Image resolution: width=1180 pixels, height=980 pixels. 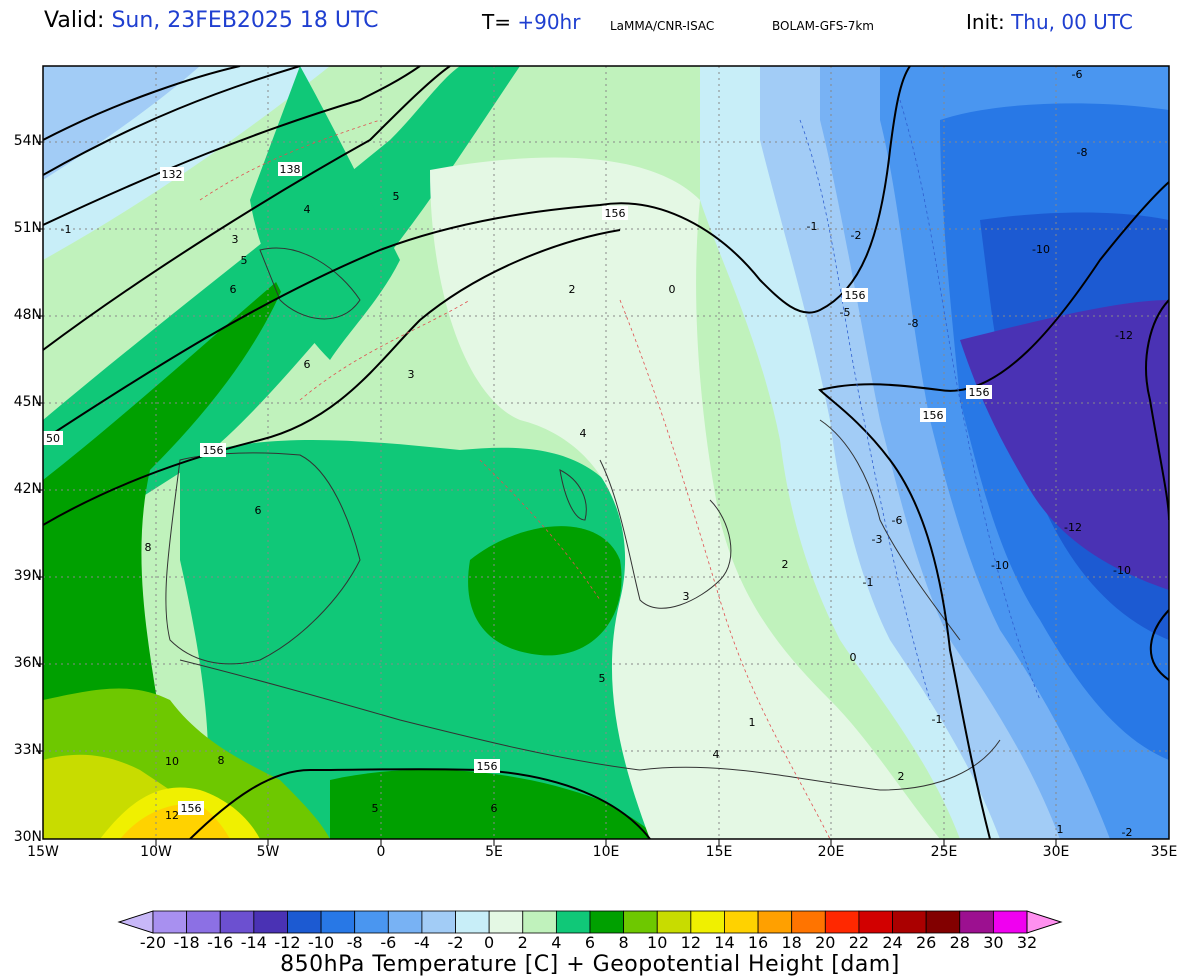 I want to click on forecast-step: T= +90hr, so click(x=531, y=22).